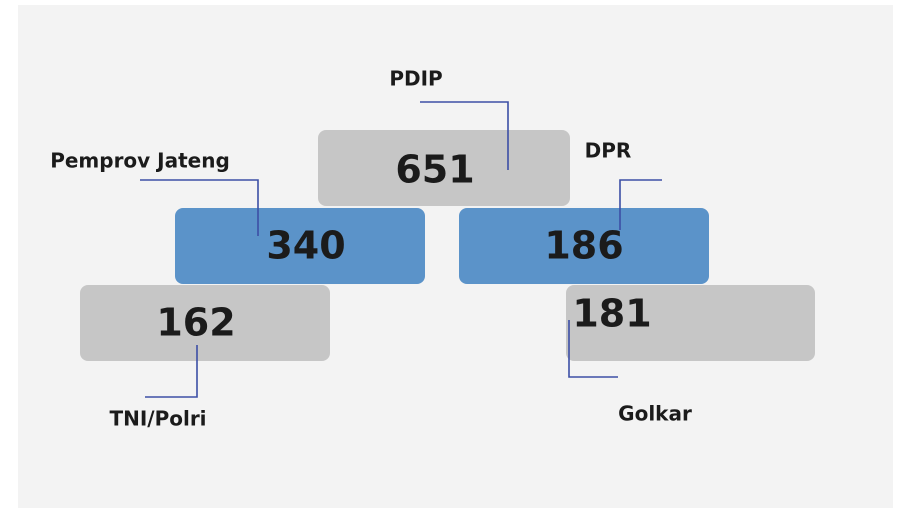  Describe the element at coordinates (157, 419) in the screenshot. I see `node-label: TNI/Polri` at that location.